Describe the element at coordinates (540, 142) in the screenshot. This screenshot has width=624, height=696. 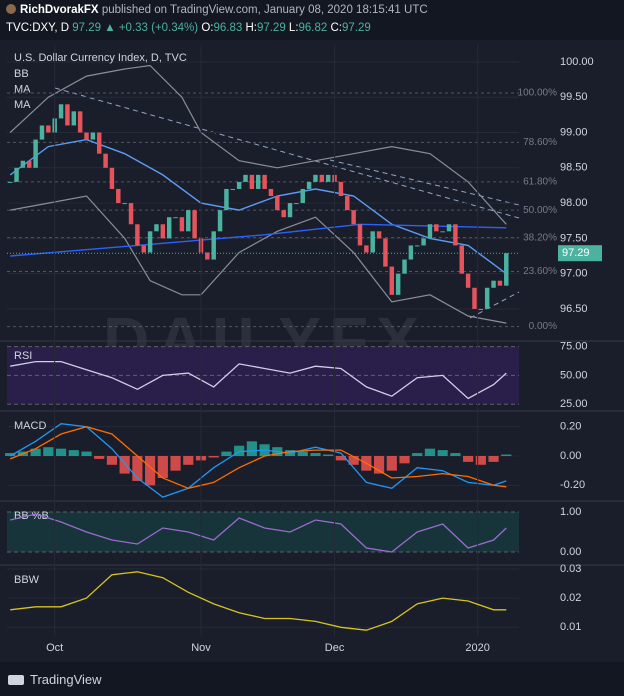
I see `fib-label: 78.60%` at that location.